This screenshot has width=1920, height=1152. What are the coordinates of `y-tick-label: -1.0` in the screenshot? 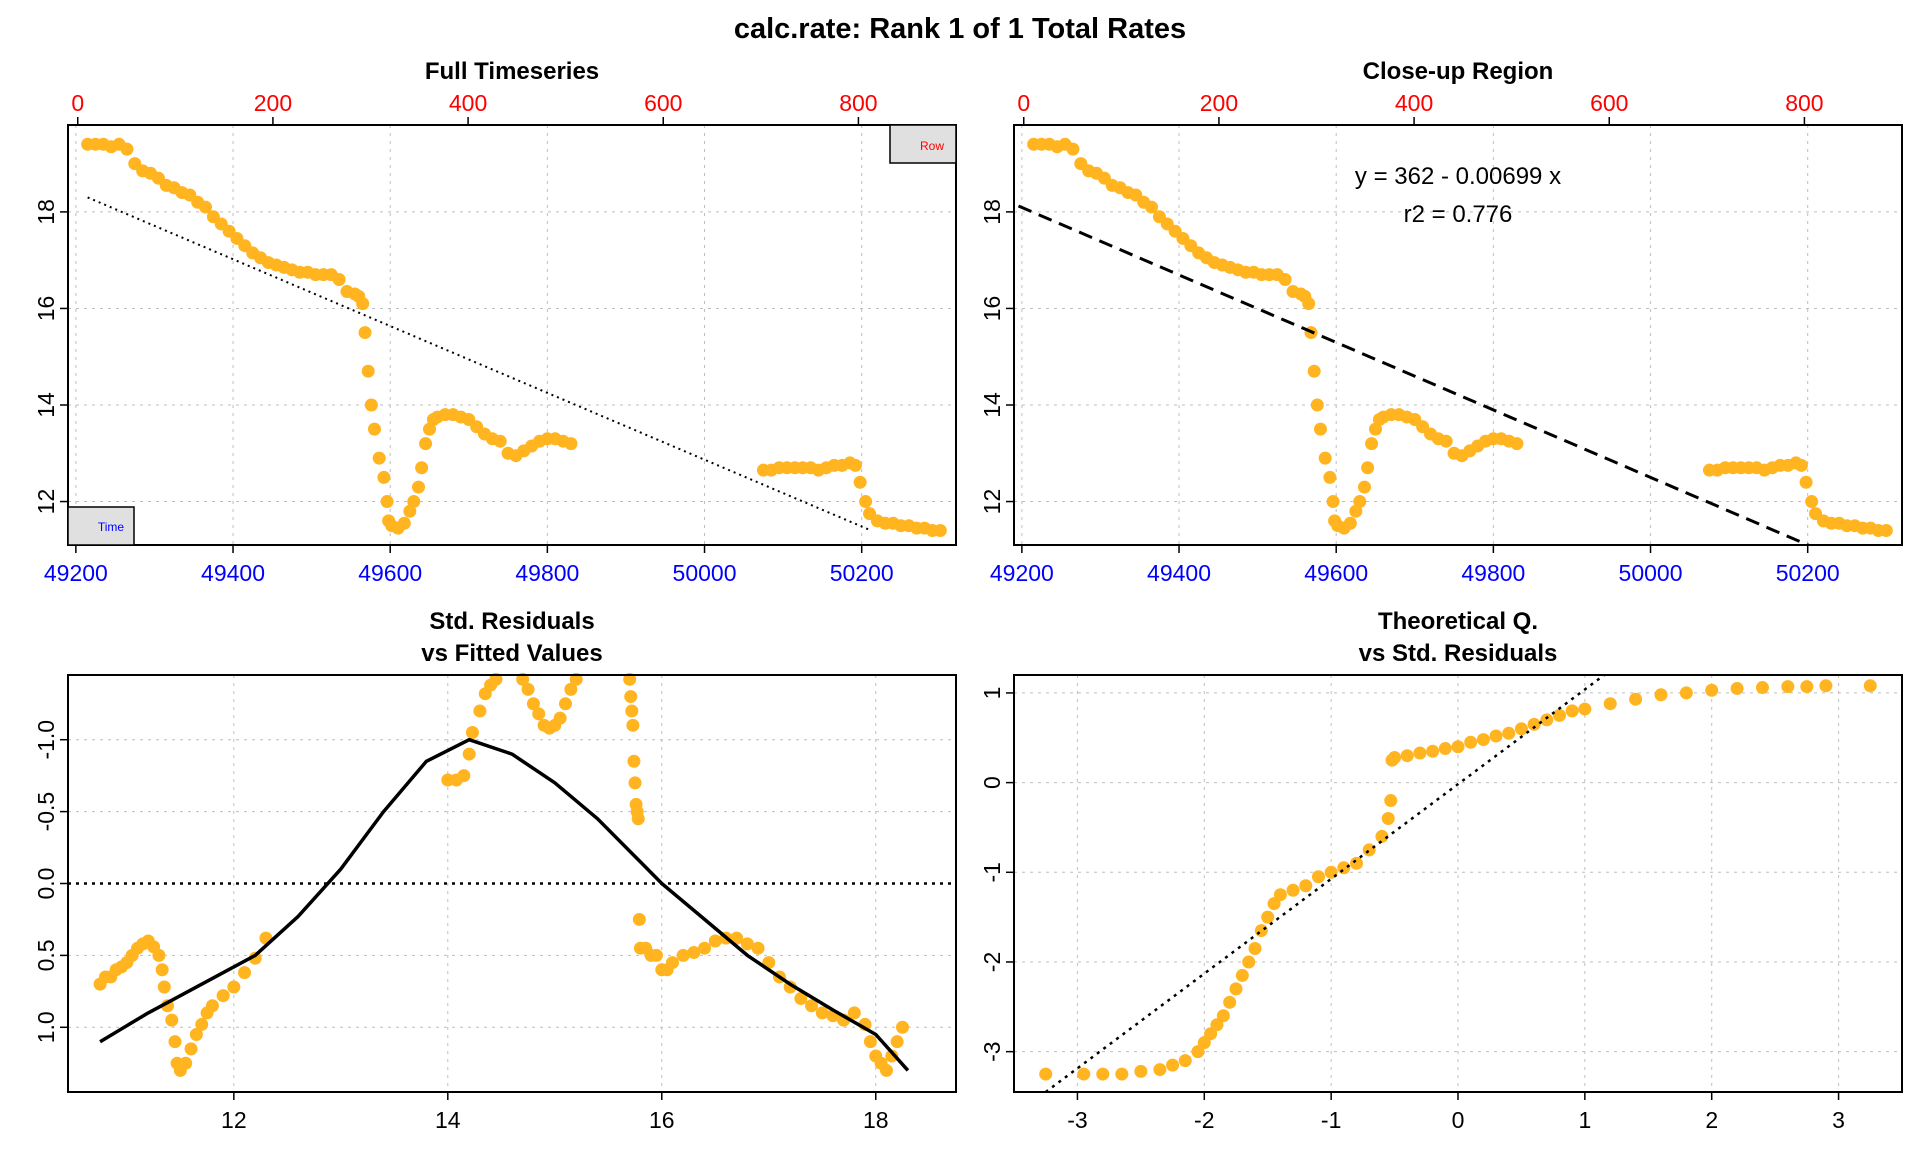 It's located at (46, 740).